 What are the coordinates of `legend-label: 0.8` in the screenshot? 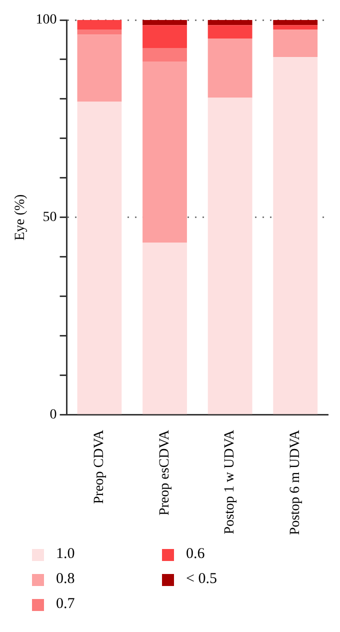 It's located at (65, 579).